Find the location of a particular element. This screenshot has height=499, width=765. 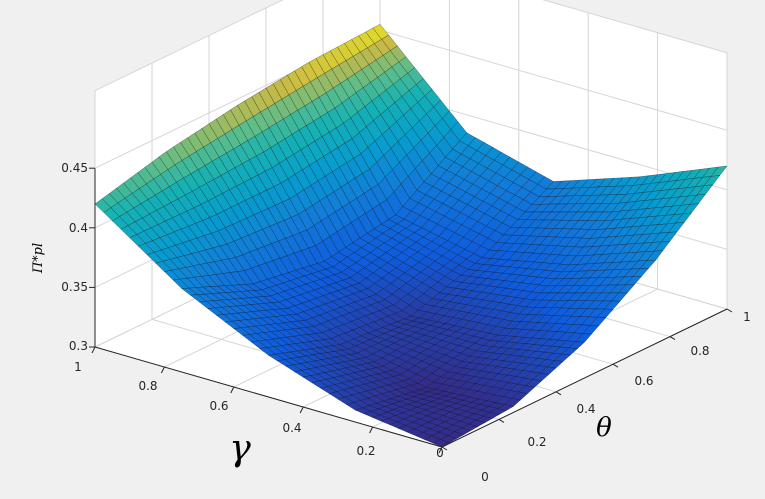

y-tick-label: 0 is located at coordinates (485, 477).